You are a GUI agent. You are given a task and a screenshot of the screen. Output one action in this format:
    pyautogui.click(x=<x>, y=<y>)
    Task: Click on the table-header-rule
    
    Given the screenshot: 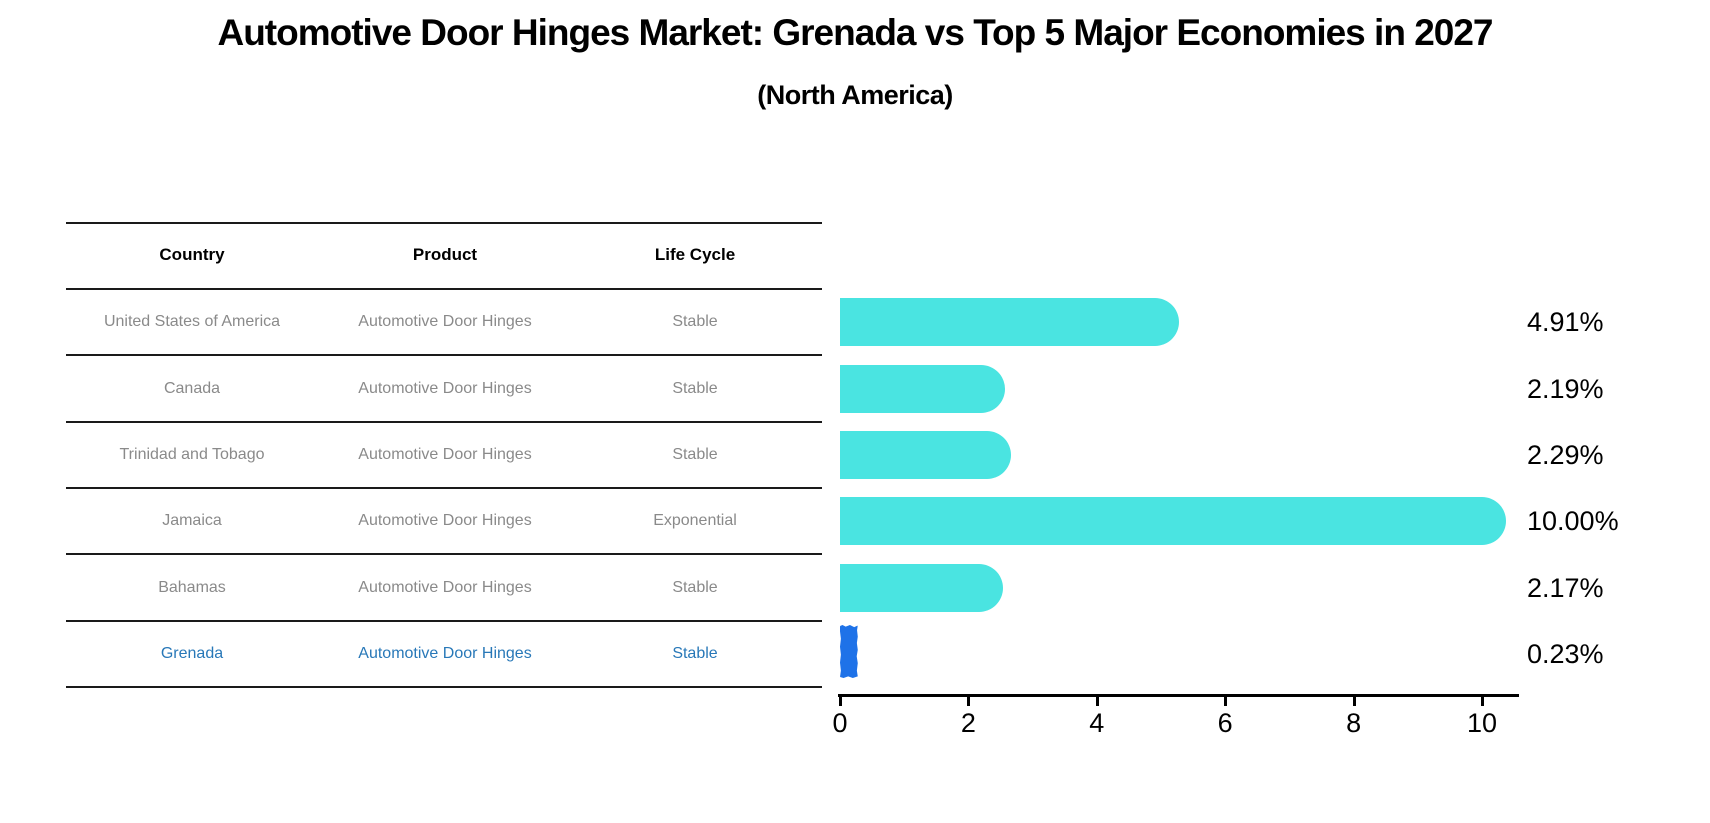 What is the action you would take?
    pyautogui.click(x=444, y=289)
    